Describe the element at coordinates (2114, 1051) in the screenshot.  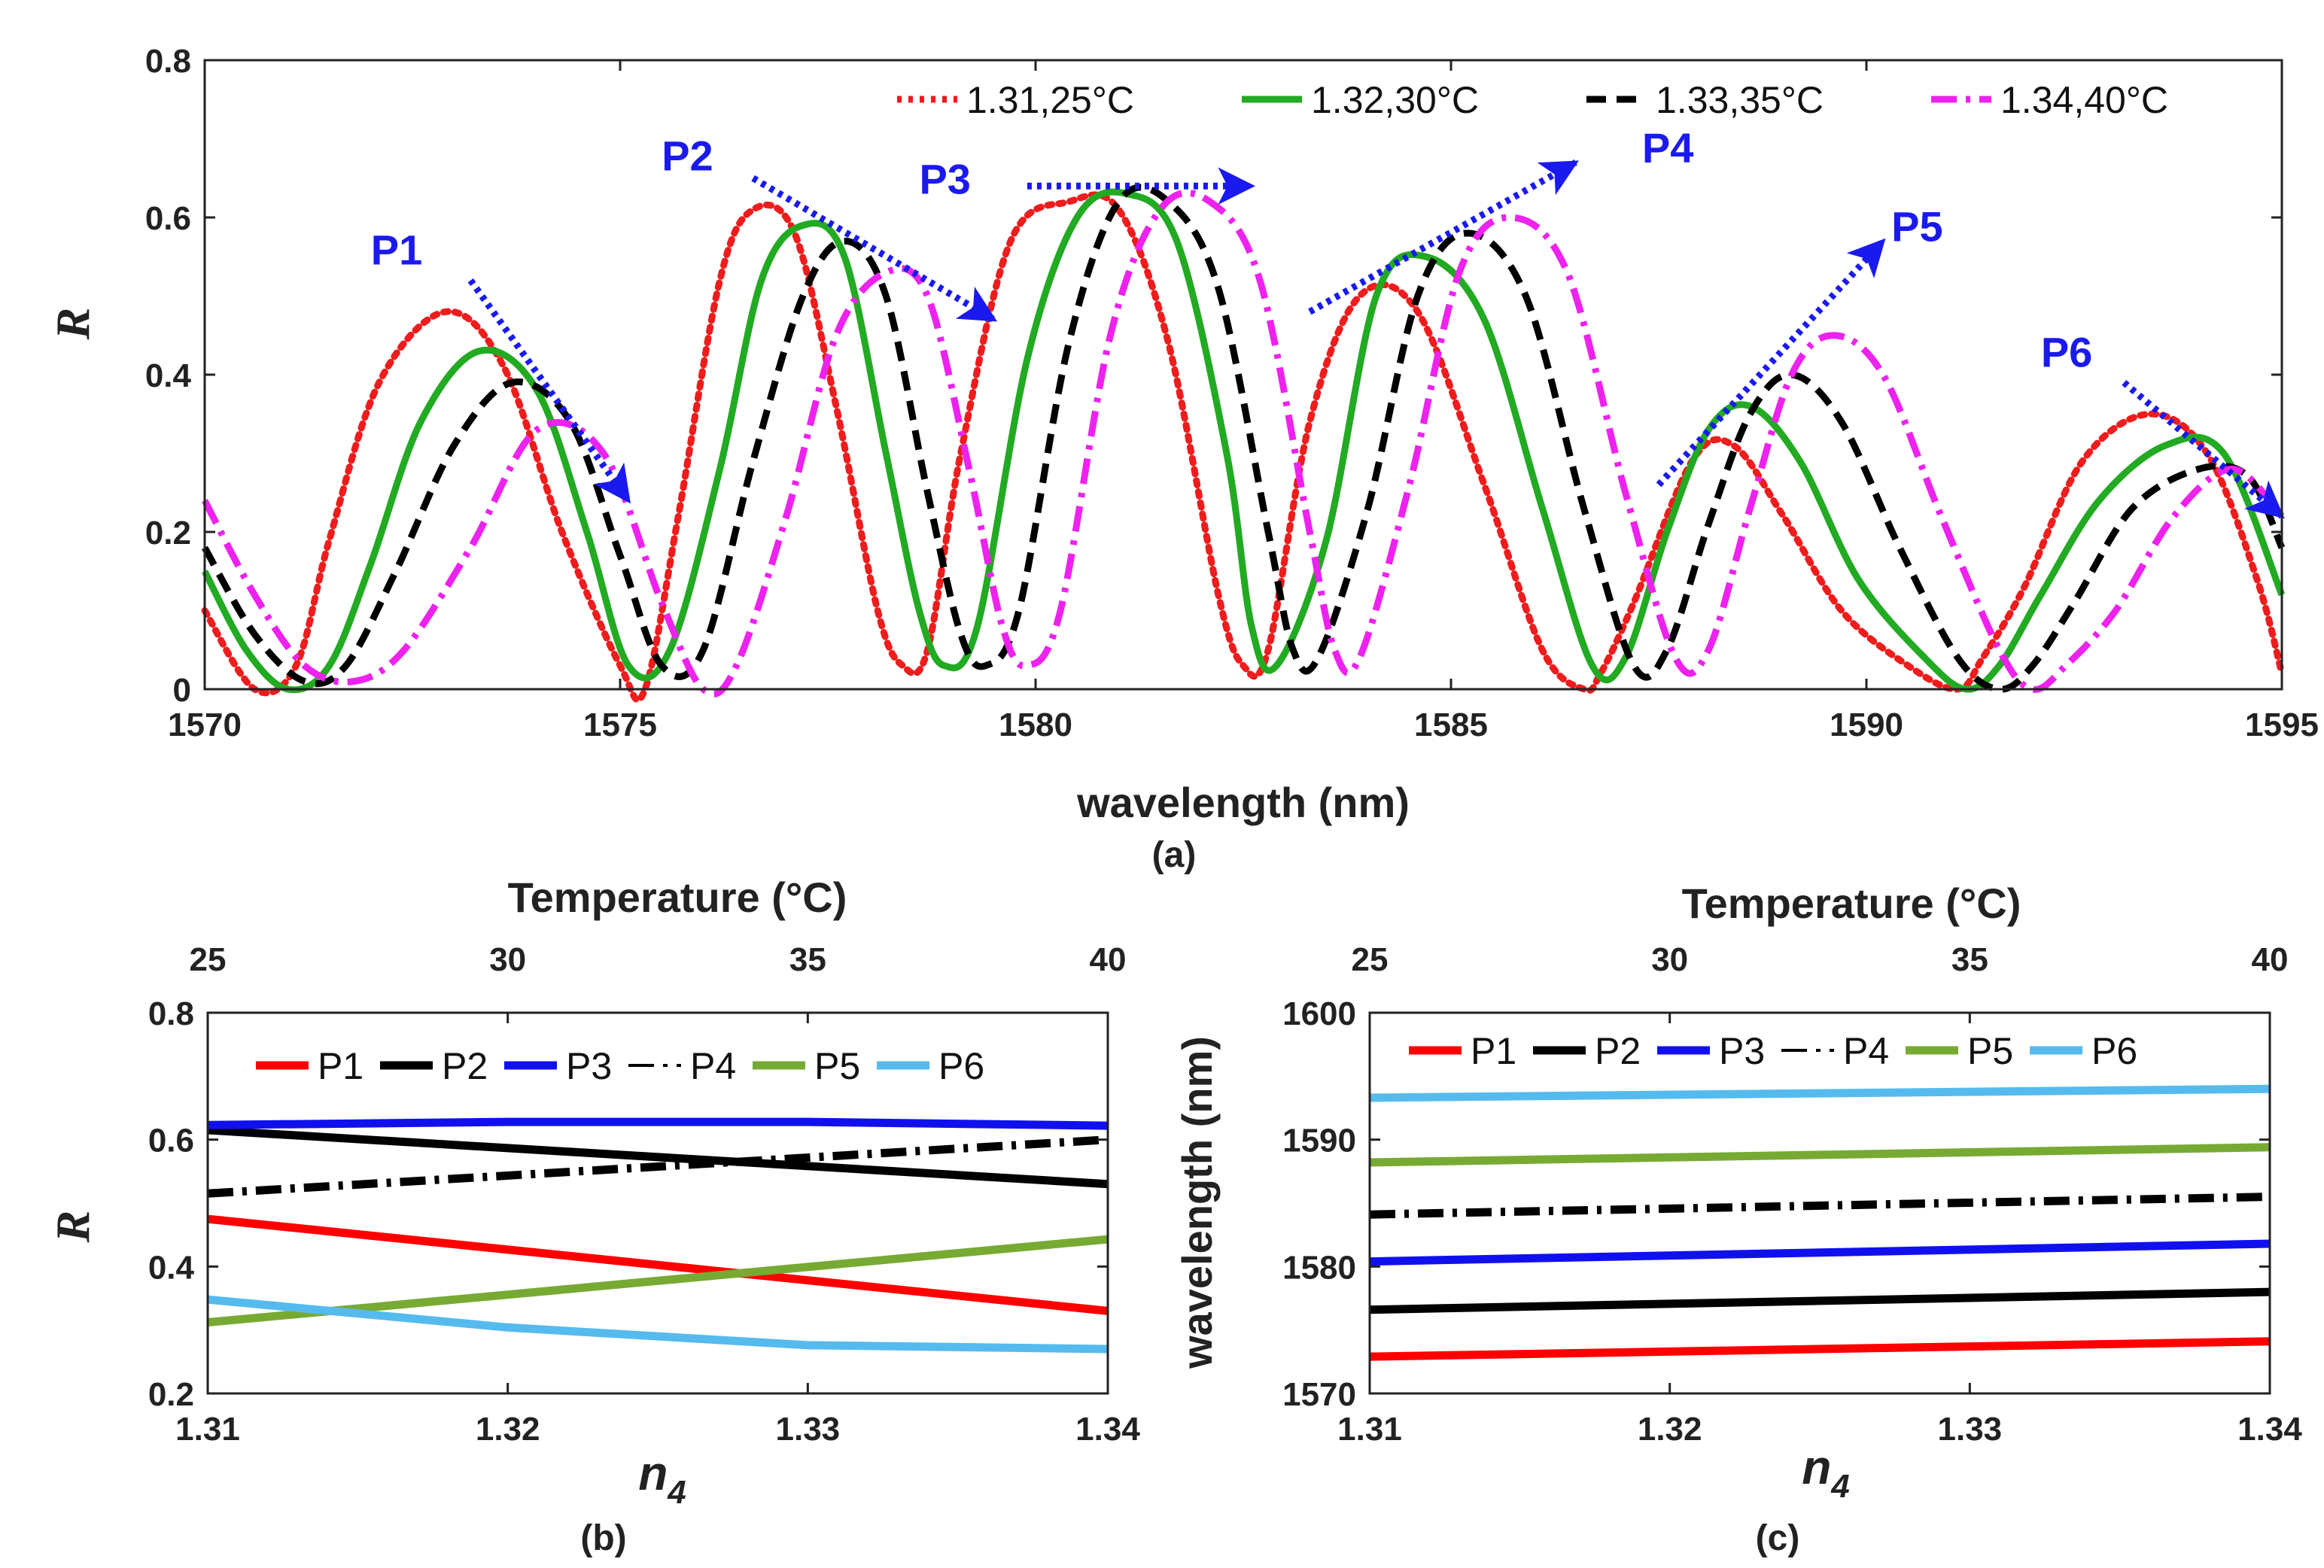
I see `chart-c-legend-label-6: P6` at that location.